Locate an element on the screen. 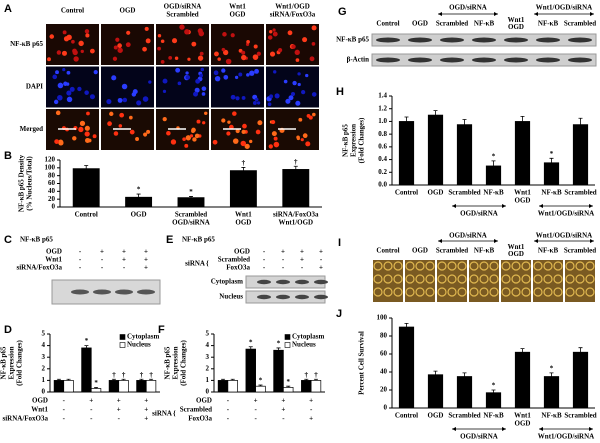 This screenshot has width=600, height=443. group-label: OGD/siRNA is located at coordinates (479, 437).